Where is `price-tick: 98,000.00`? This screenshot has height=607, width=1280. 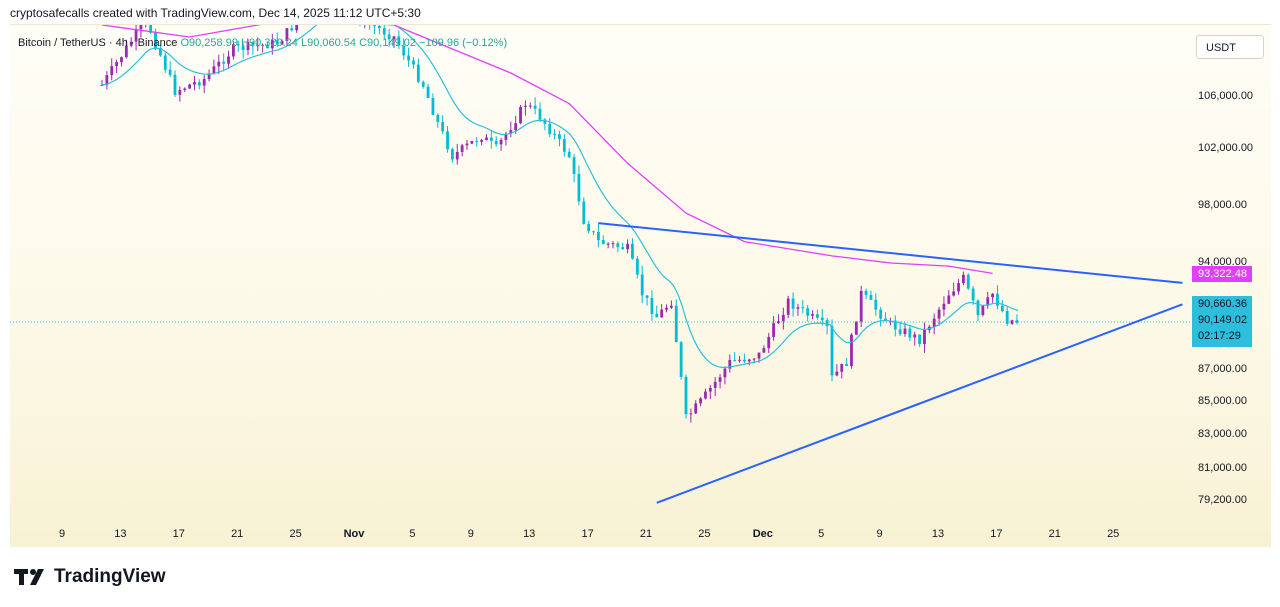
price-tick: 98,000.00 is located at coordinates (1222, 205).